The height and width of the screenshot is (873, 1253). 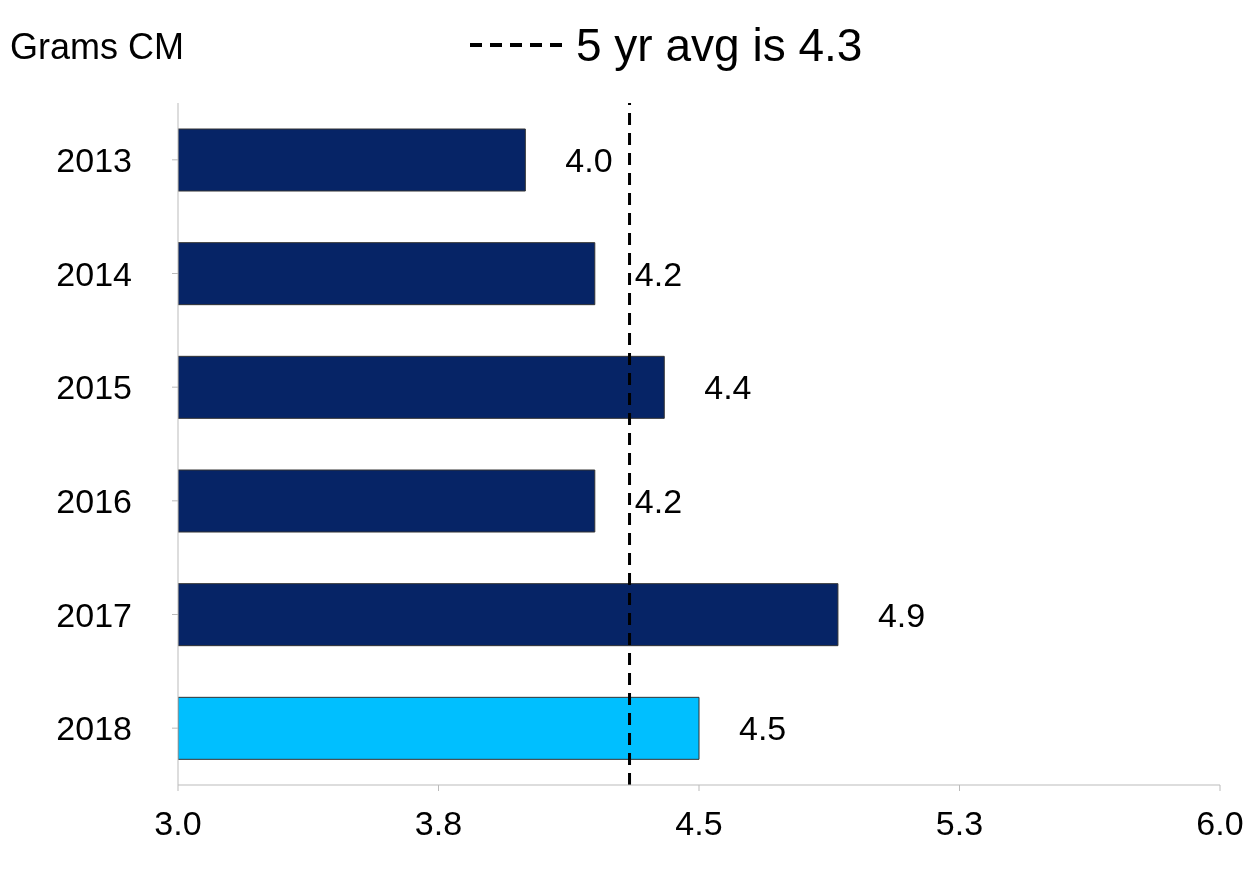 What do you see at coordinates (94, 273) in the screenshot?
I see `y-tick-label: 2014` at bounding box center [94, 273].